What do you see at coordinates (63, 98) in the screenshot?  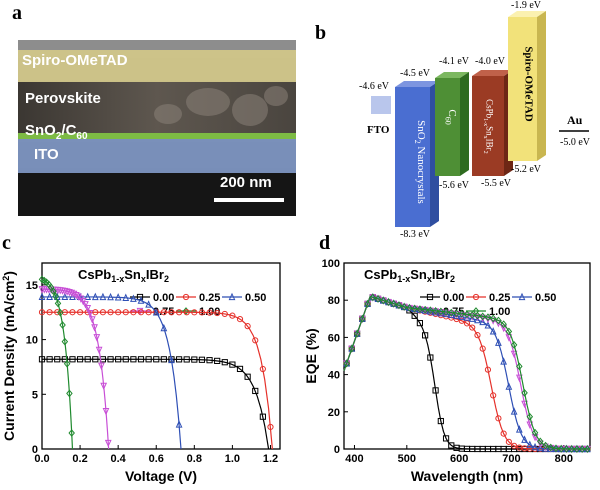 I see `layer-label-perovskite: Perovskite` at bounding box center [63, 98].